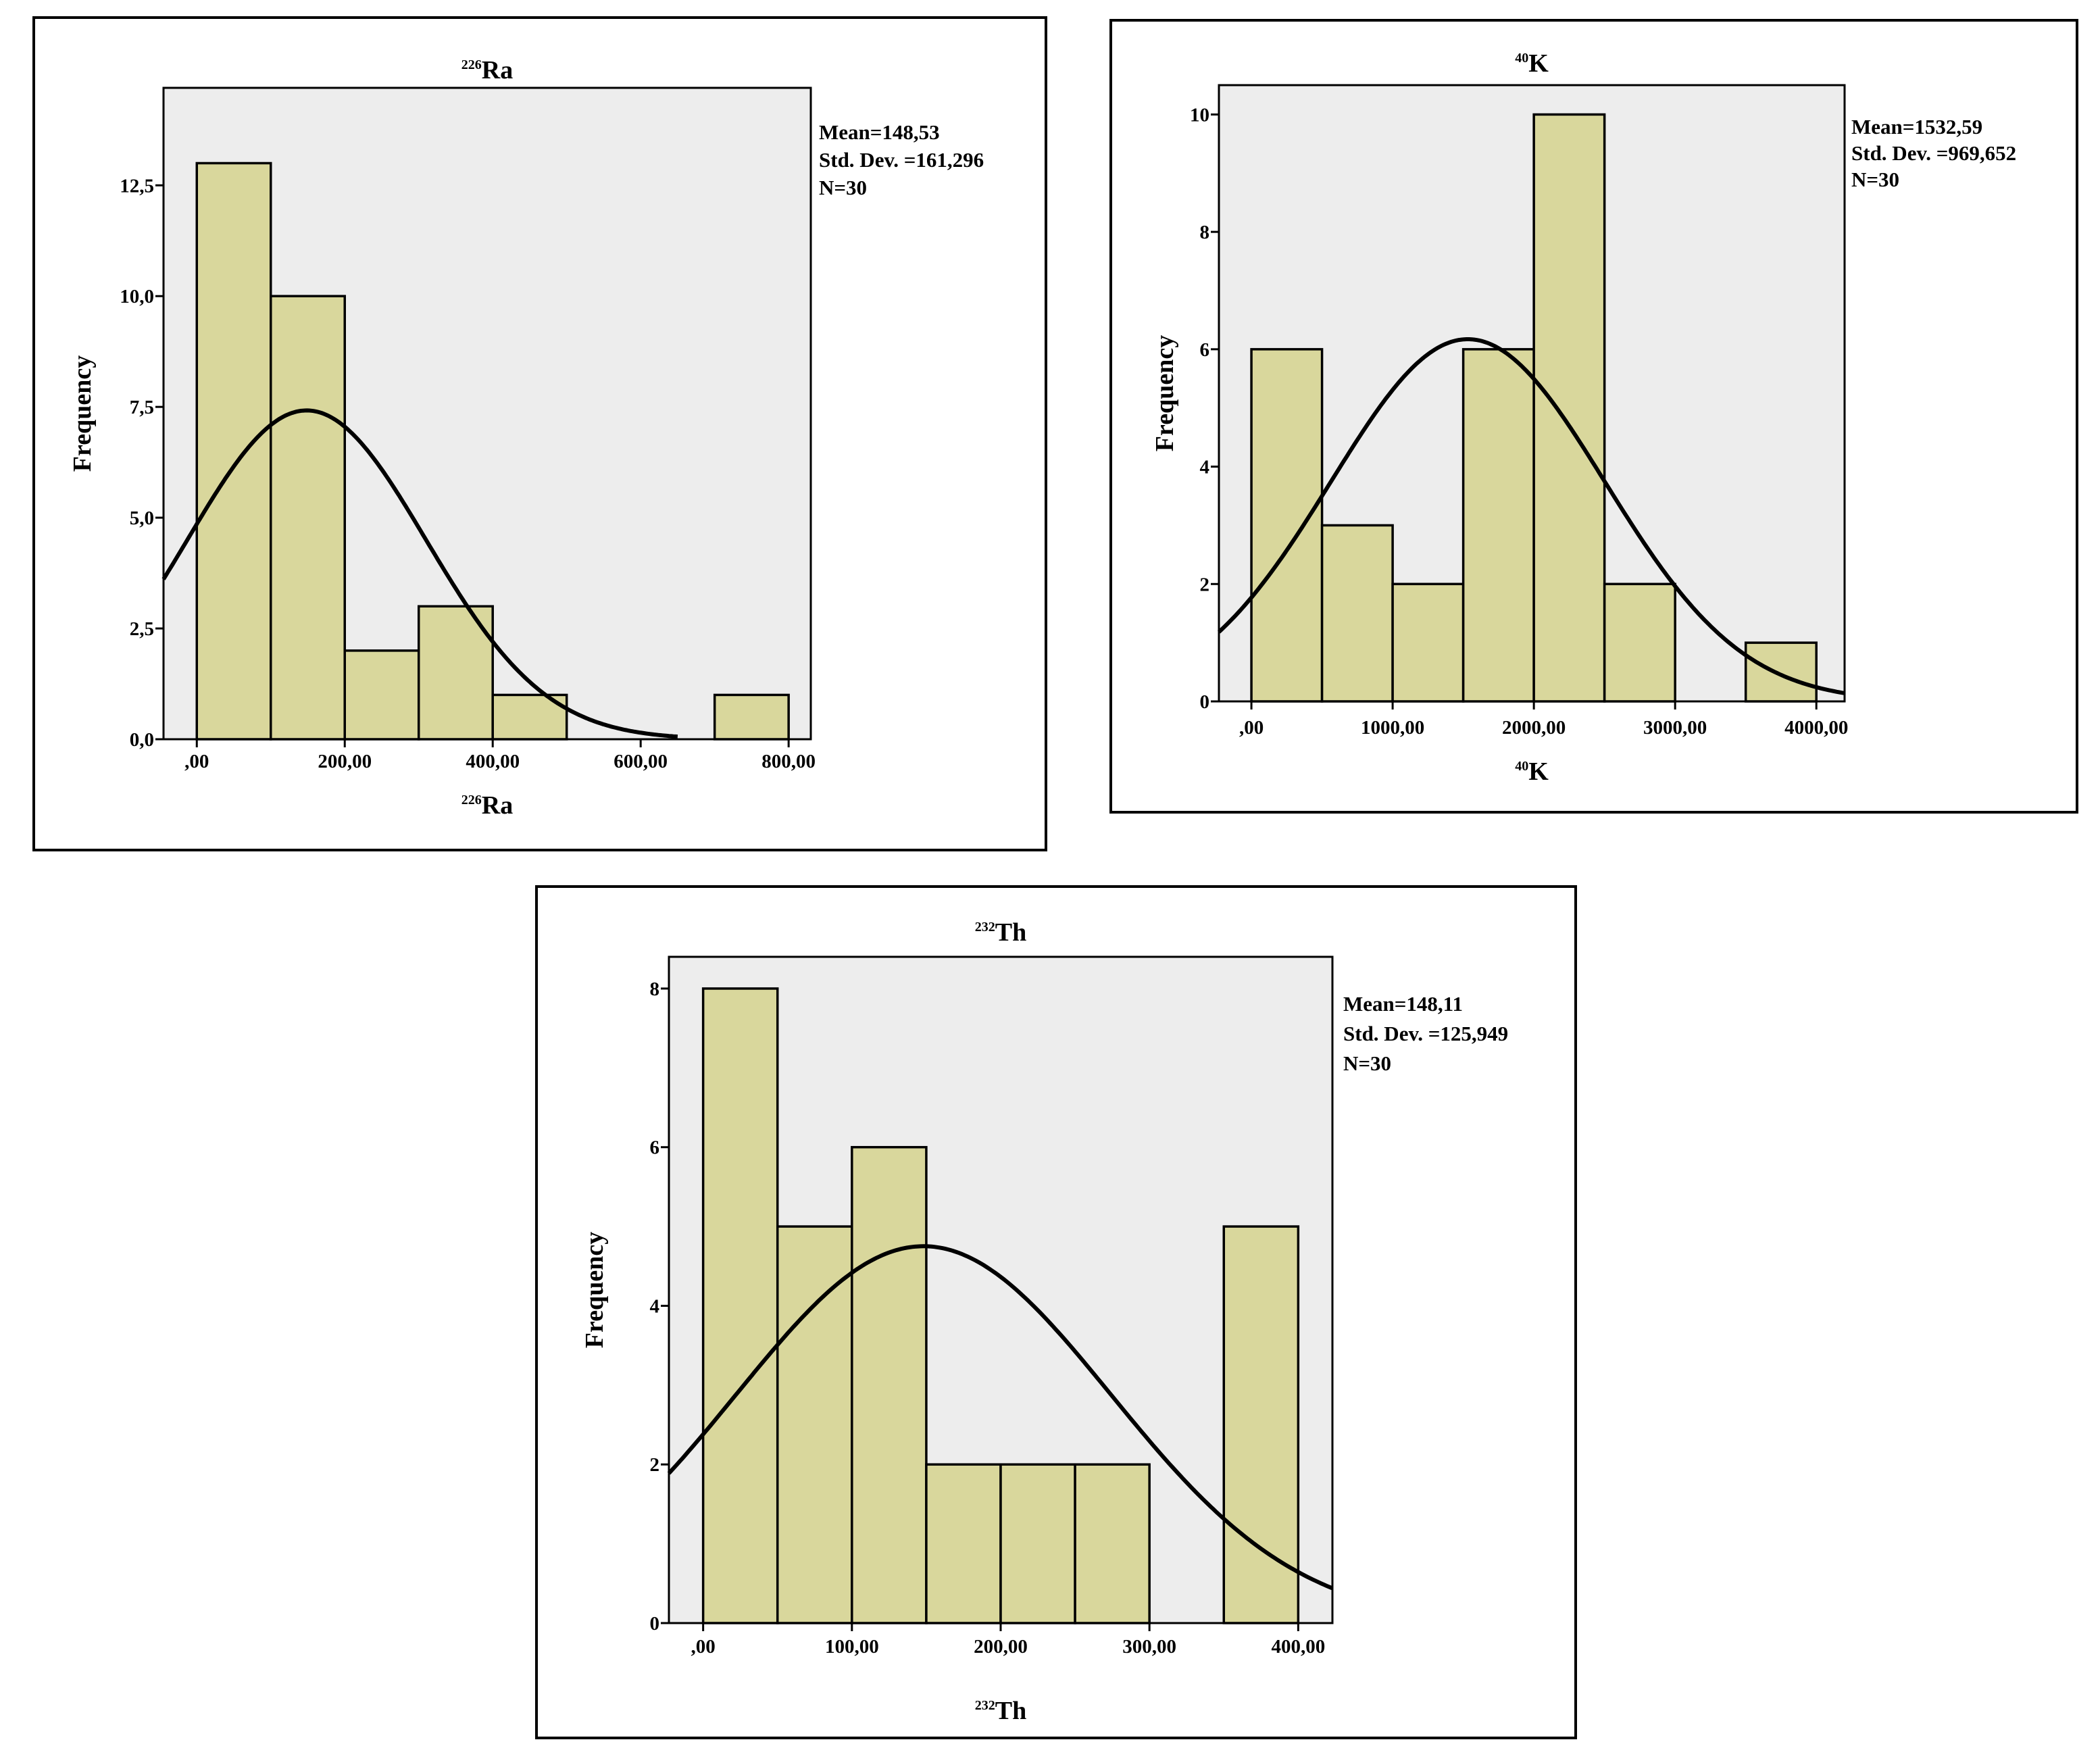  Describe the element at coordinates (142, 518) in the screenshot. I see `y-tick-label: 5,0` at that location.